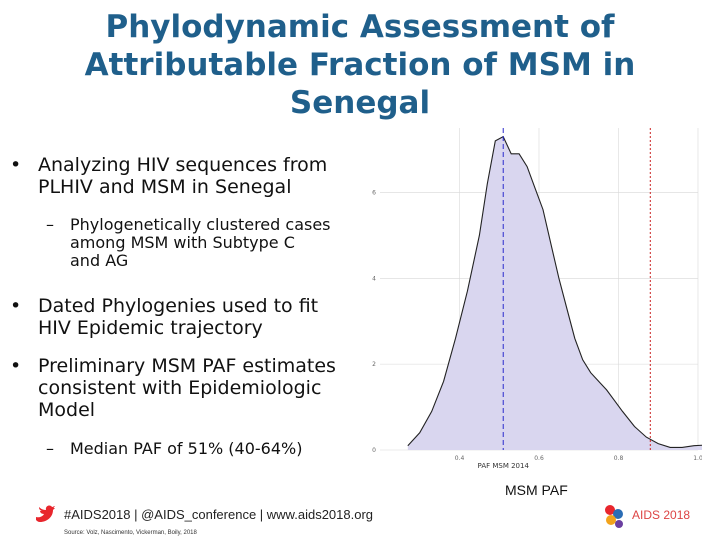 Image resolution: width=720 pixels, height=540 pixels. What do you see at coordinates (374, 192) in the screenshot?
I see `y-tick-label: 6` at bounding box center [374, 192].